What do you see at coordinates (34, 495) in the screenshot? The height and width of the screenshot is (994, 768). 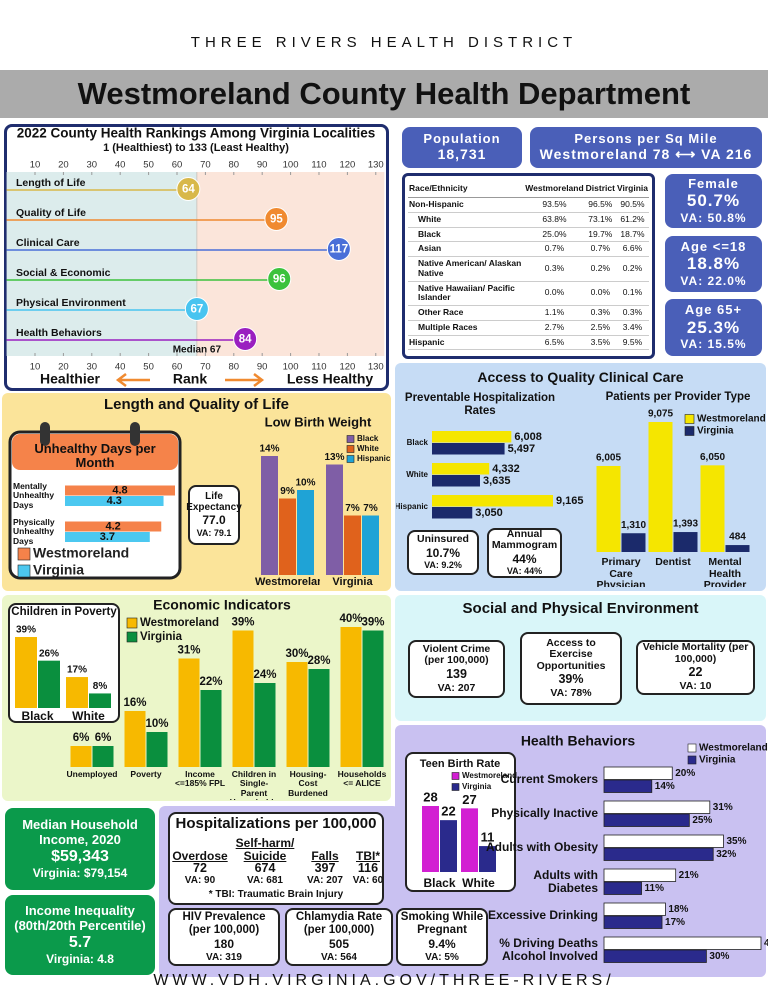 I see `category-label: Mentally Unhealthy Days` at bounding box center [34, 495].